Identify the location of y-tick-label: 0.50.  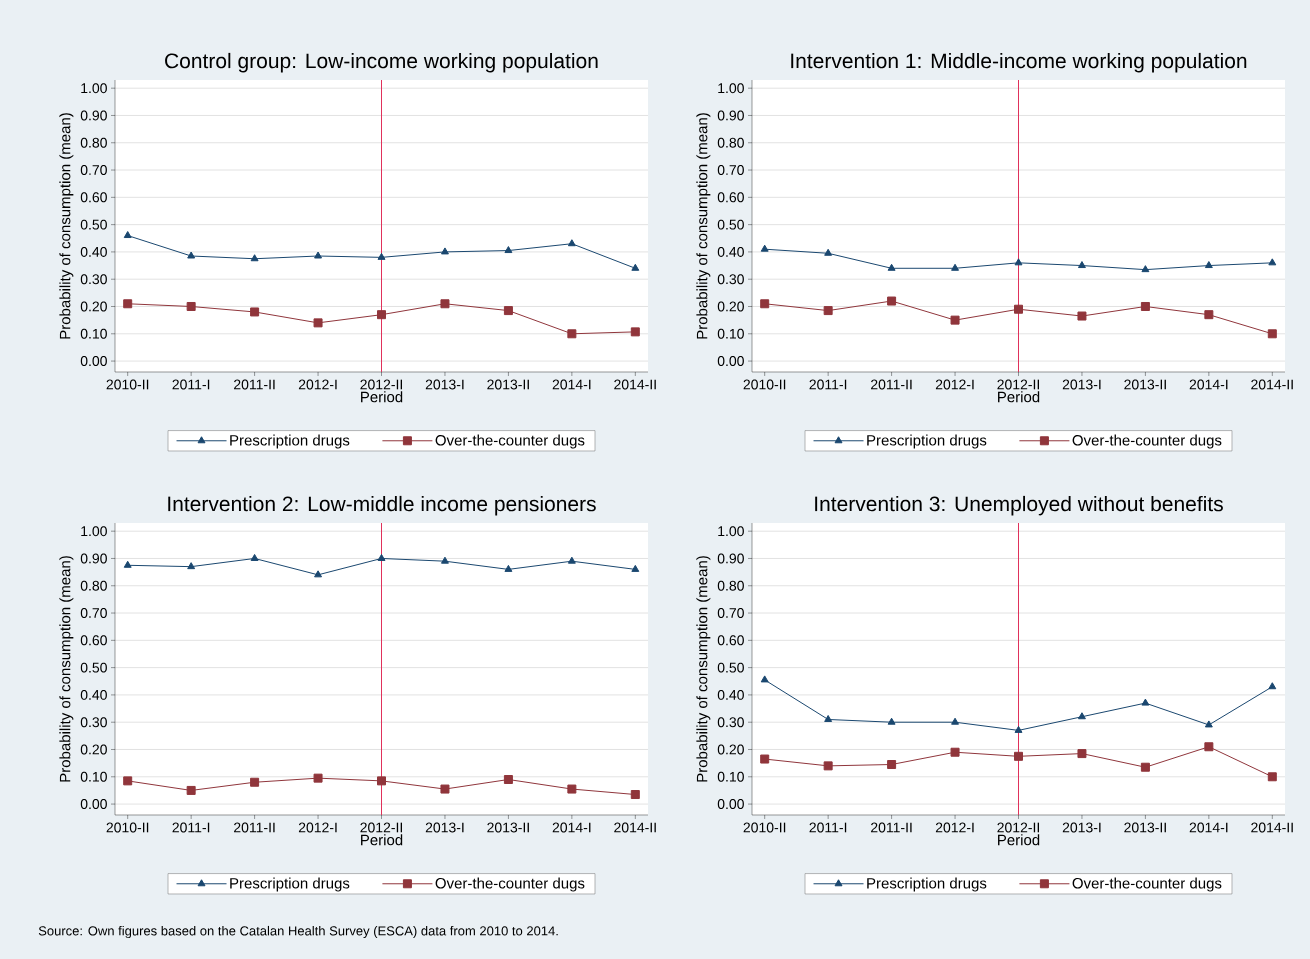
(93, 667).